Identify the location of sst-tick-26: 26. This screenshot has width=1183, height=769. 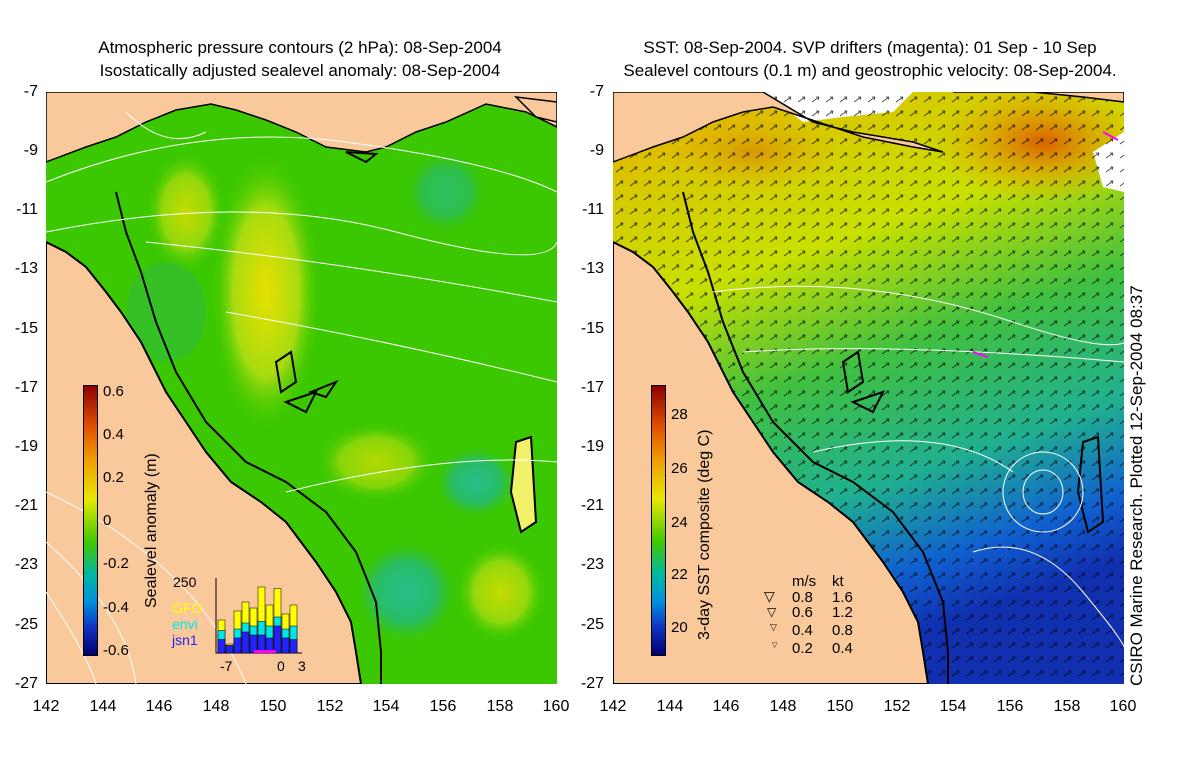
(679, 468).